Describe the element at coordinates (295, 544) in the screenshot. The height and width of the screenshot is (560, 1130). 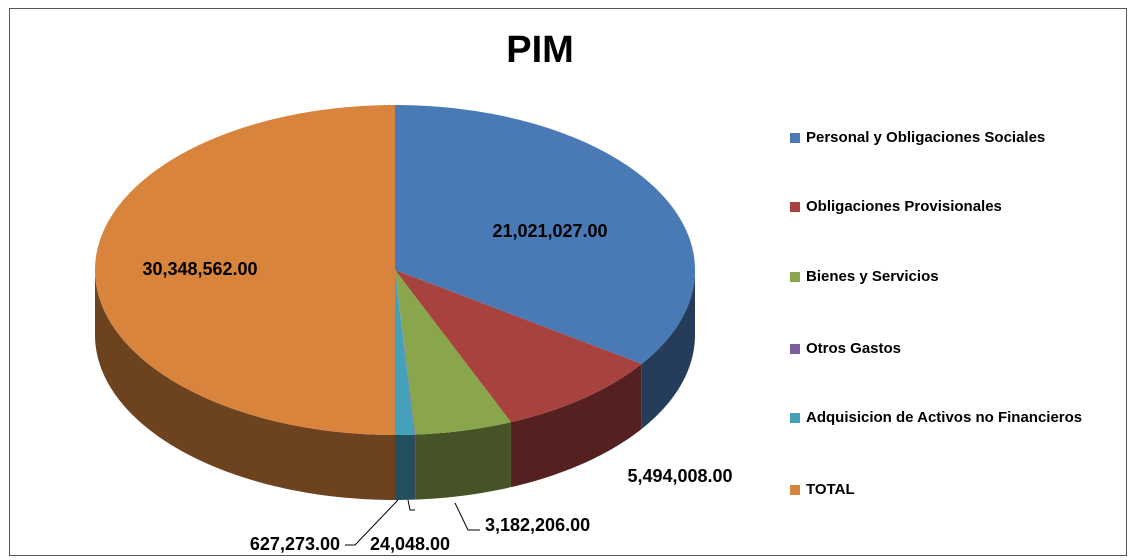
I see `data-label: 627,273.00` at that location.